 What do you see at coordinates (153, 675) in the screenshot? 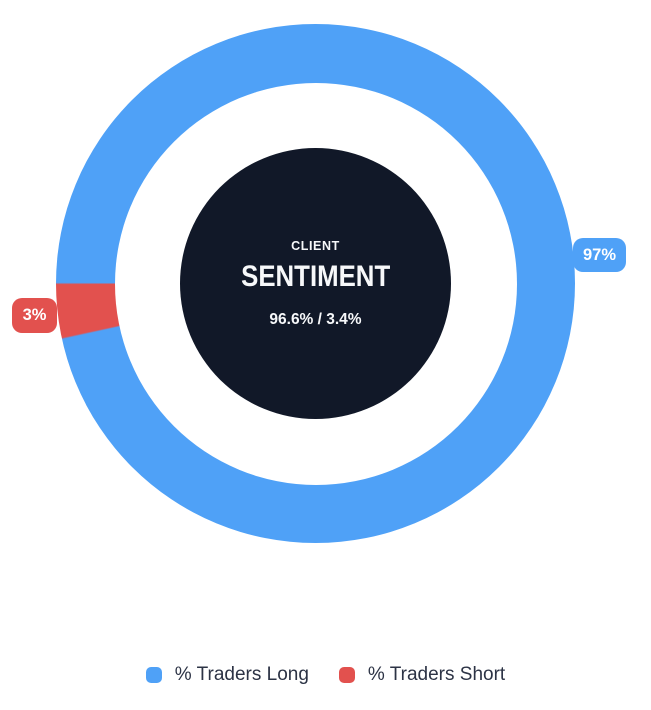
I see `long-legend-swatch-icon` at bounding box center [153, 675].